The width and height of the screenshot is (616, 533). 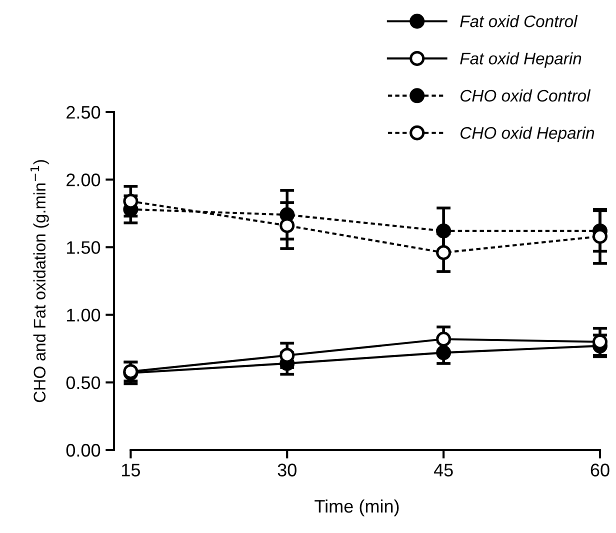 I want to click on y-tick-label: 0.00, so click(x=83, y=450).